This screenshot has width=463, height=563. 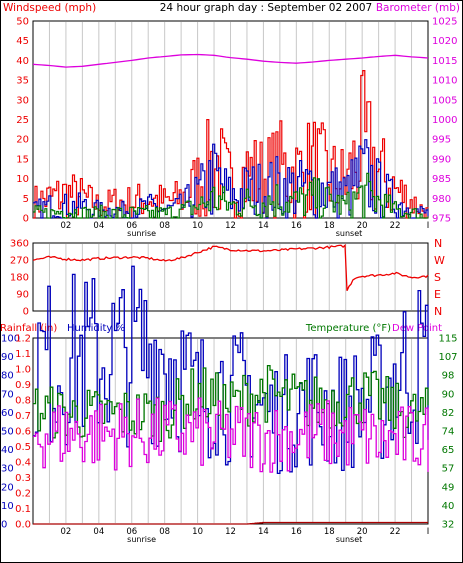 What do you see at coordinates (230, 267) in the screenshot?
I see `wind-direction-line` at bounding box center [230, 267].